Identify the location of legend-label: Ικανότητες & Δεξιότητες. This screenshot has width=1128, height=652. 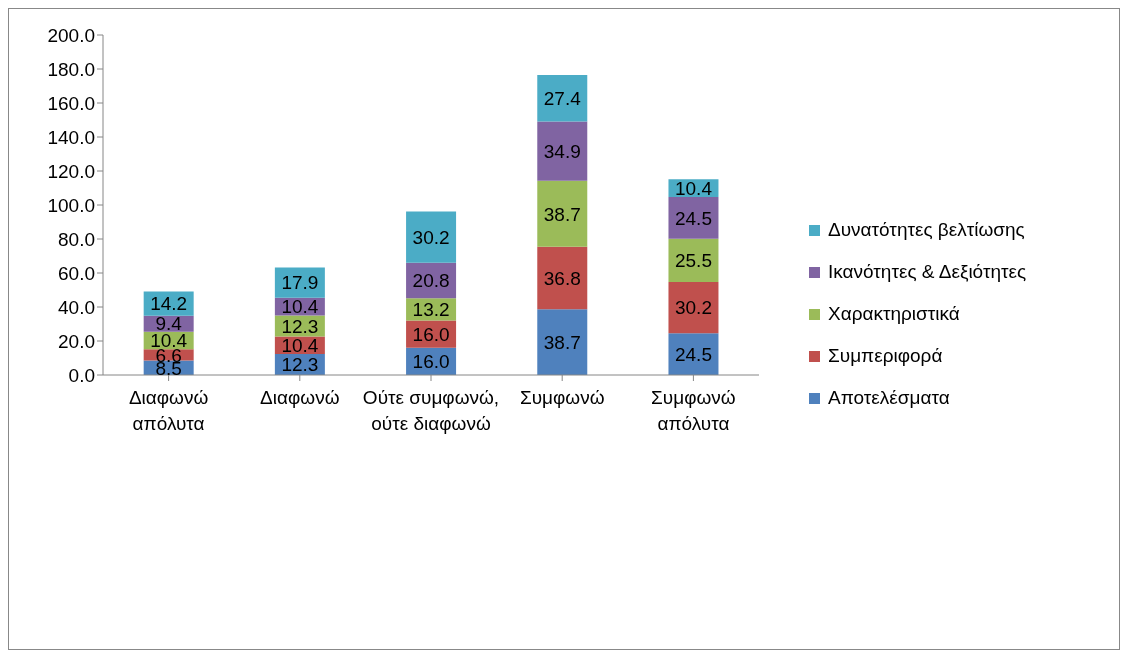
(927, 272).